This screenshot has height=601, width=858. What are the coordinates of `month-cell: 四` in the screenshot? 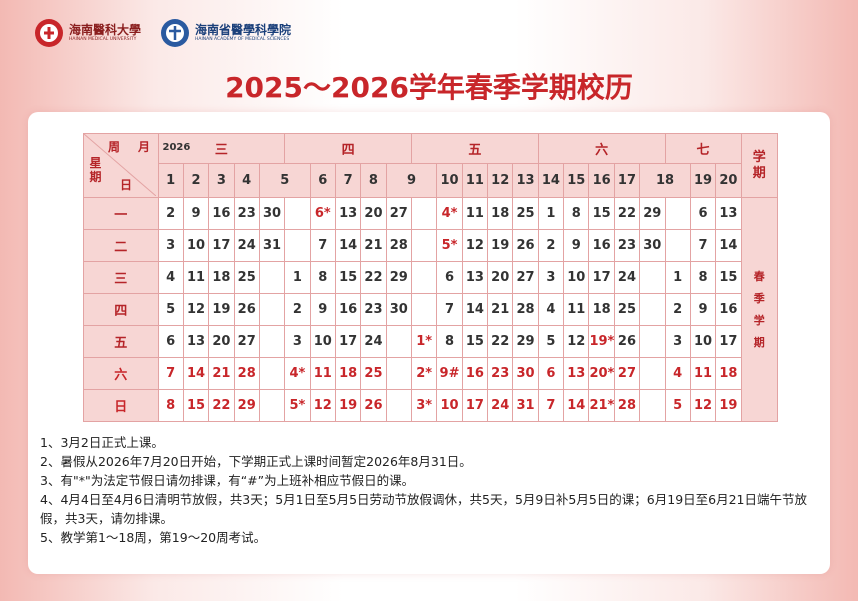 It's located at (348, 148).